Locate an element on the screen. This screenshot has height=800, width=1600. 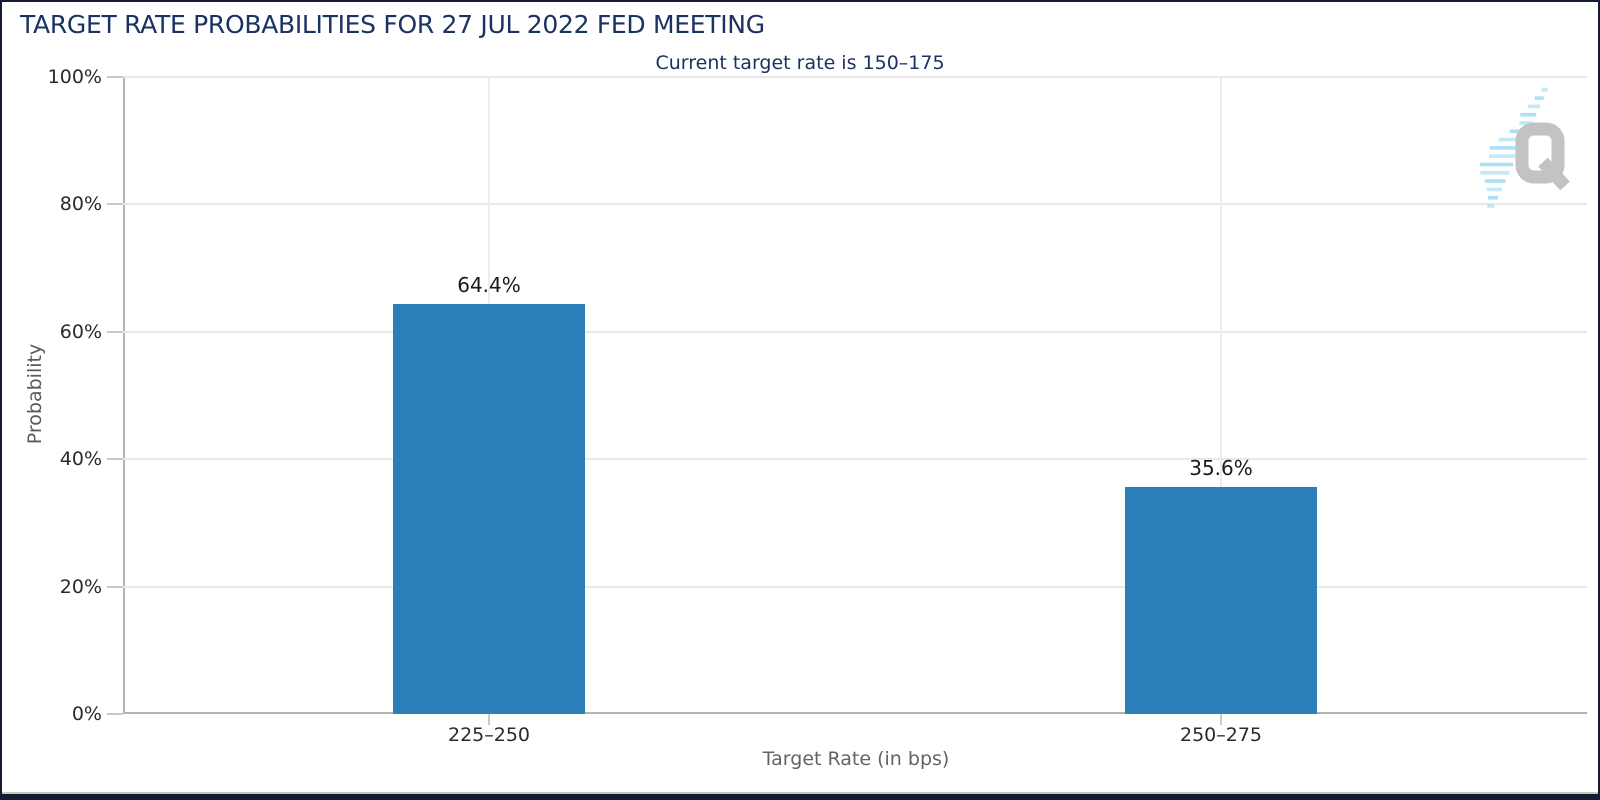
bar-value-label: 35.6% is located at coordinates (1221, 468).